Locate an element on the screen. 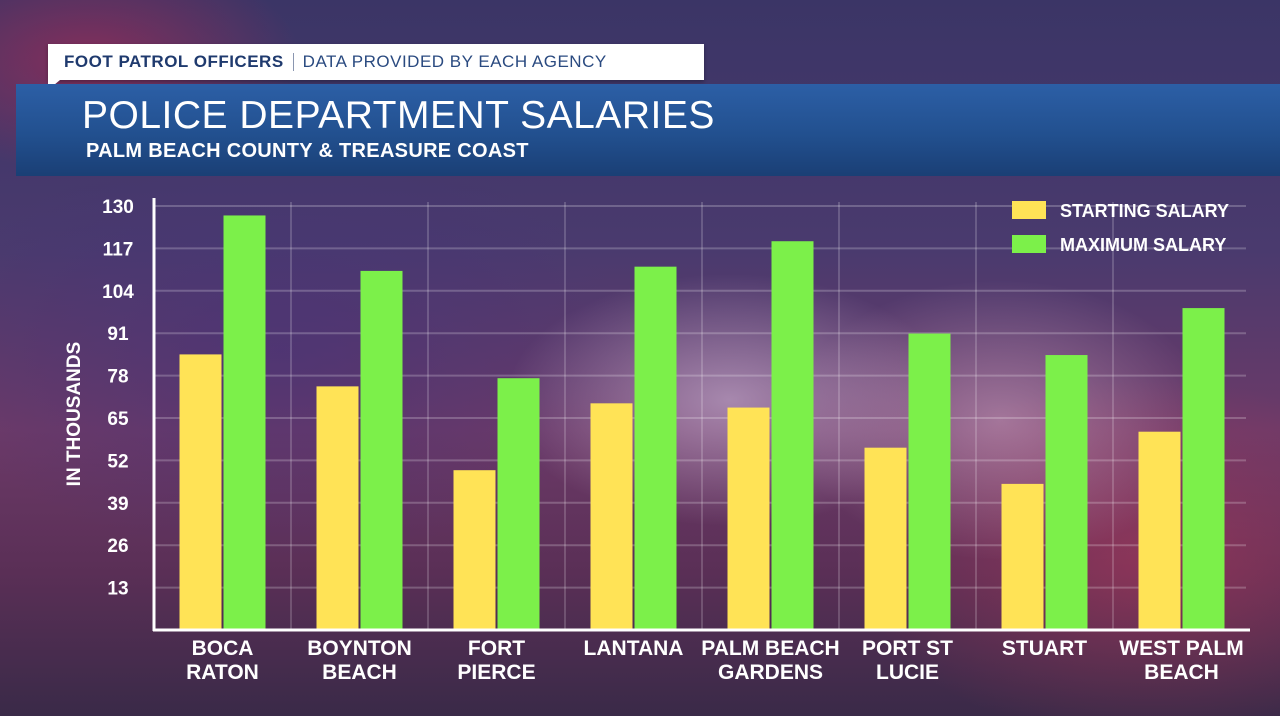 Image resolution: width=1280 pixels, height=716 pixels. y-tick-label: 26 is located at coordinates (117, 546).